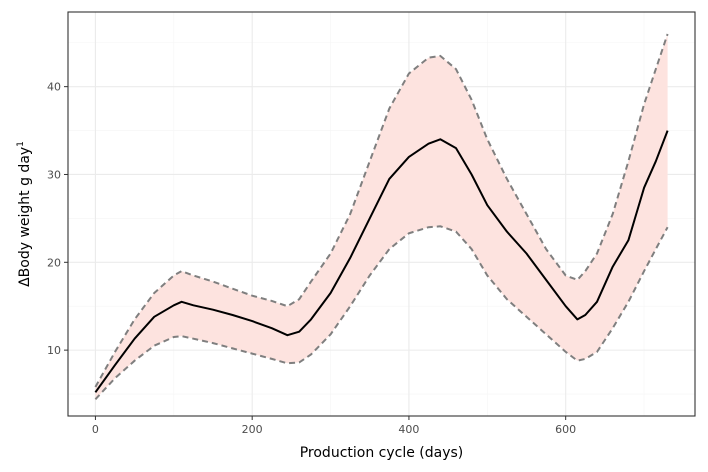 The width and height of the screenshot is (708, 472). Describe the element at coordinates (334, 426) in the screenshot. I see `x-axis-ticks: 0 200 400 600` at that location.